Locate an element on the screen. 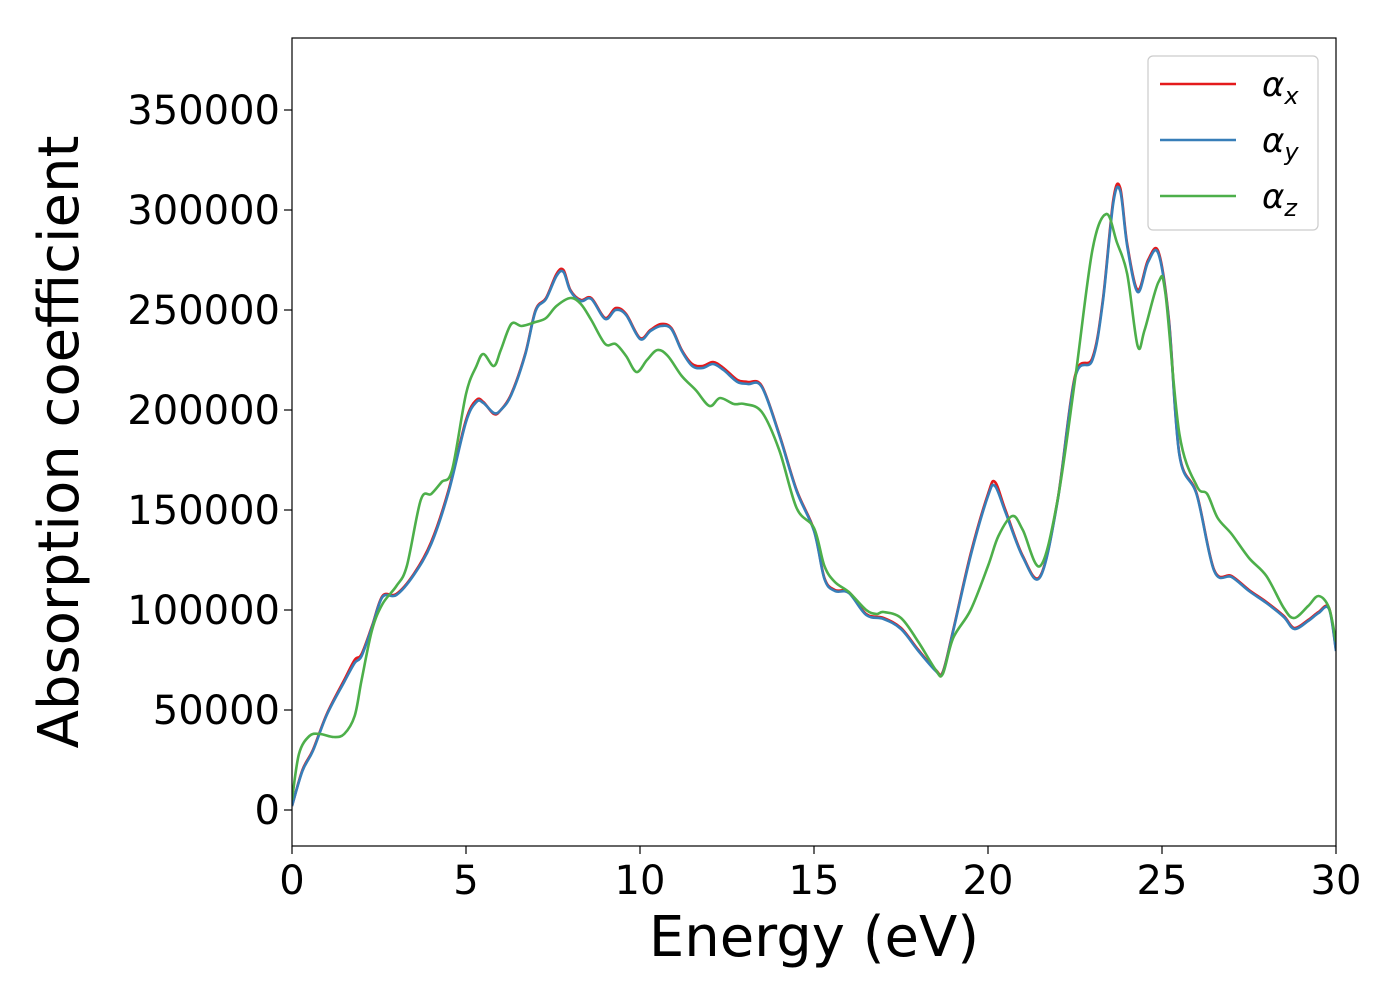 The height and width of the screenshot is (1000, 1400). x-tick-label: 10 is located at coordinates (640, 881).